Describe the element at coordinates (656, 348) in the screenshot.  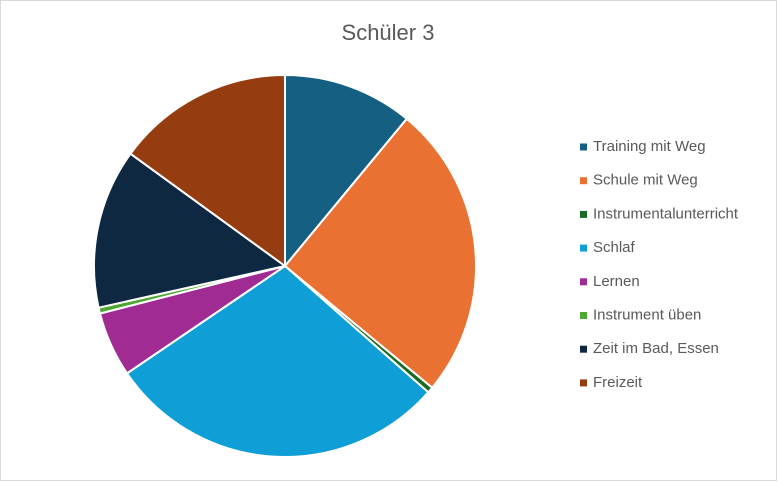
I see `legend-label: Zeit im Bad, Essen` at that location.